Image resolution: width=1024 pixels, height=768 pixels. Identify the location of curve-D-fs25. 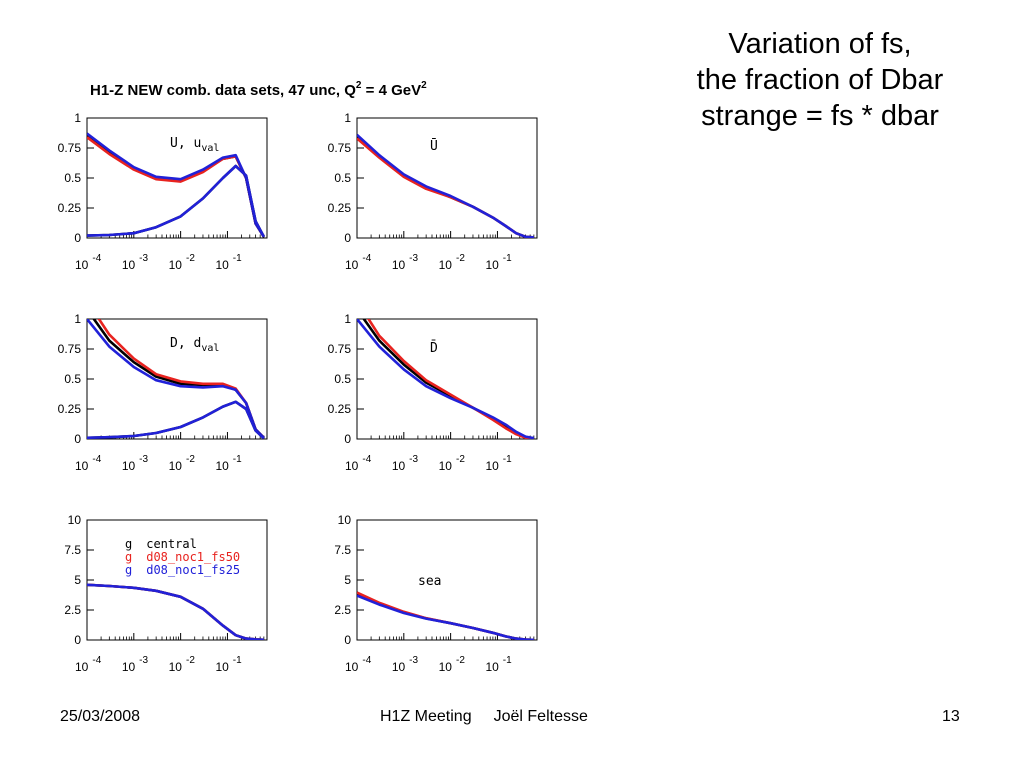
(176, 379).